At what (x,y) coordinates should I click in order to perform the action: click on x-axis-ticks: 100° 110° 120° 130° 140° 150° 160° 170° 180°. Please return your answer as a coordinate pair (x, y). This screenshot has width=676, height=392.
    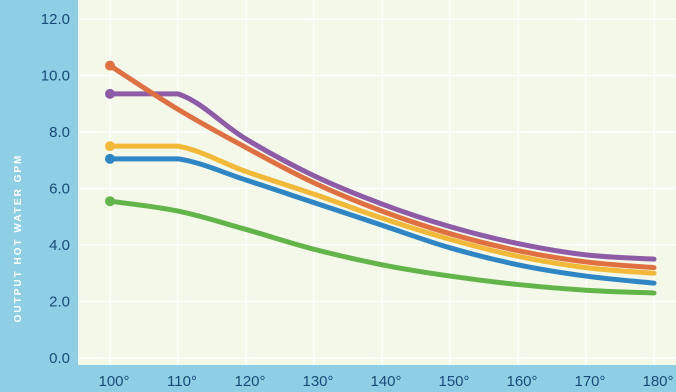
    Looking at the image, I should click on (385, 381).